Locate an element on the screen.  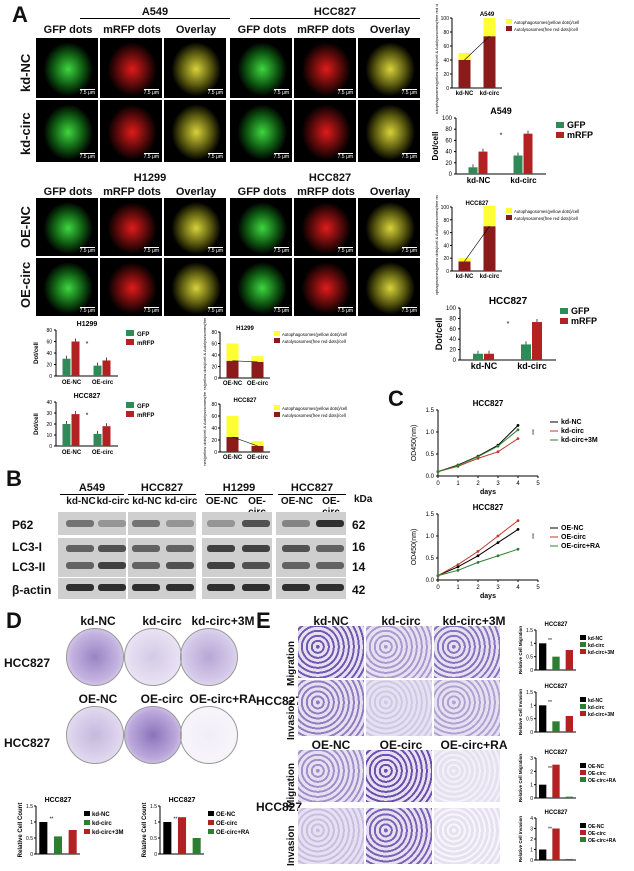
dish-col-kd-circ: kd-circ is located at coordinates (162, 621).